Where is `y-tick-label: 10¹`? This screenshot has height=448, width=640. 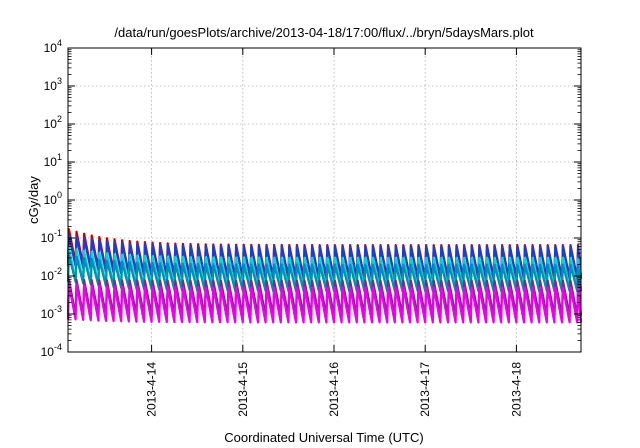
y-tick-label: 10¹ is located at coordinates (53, 160).